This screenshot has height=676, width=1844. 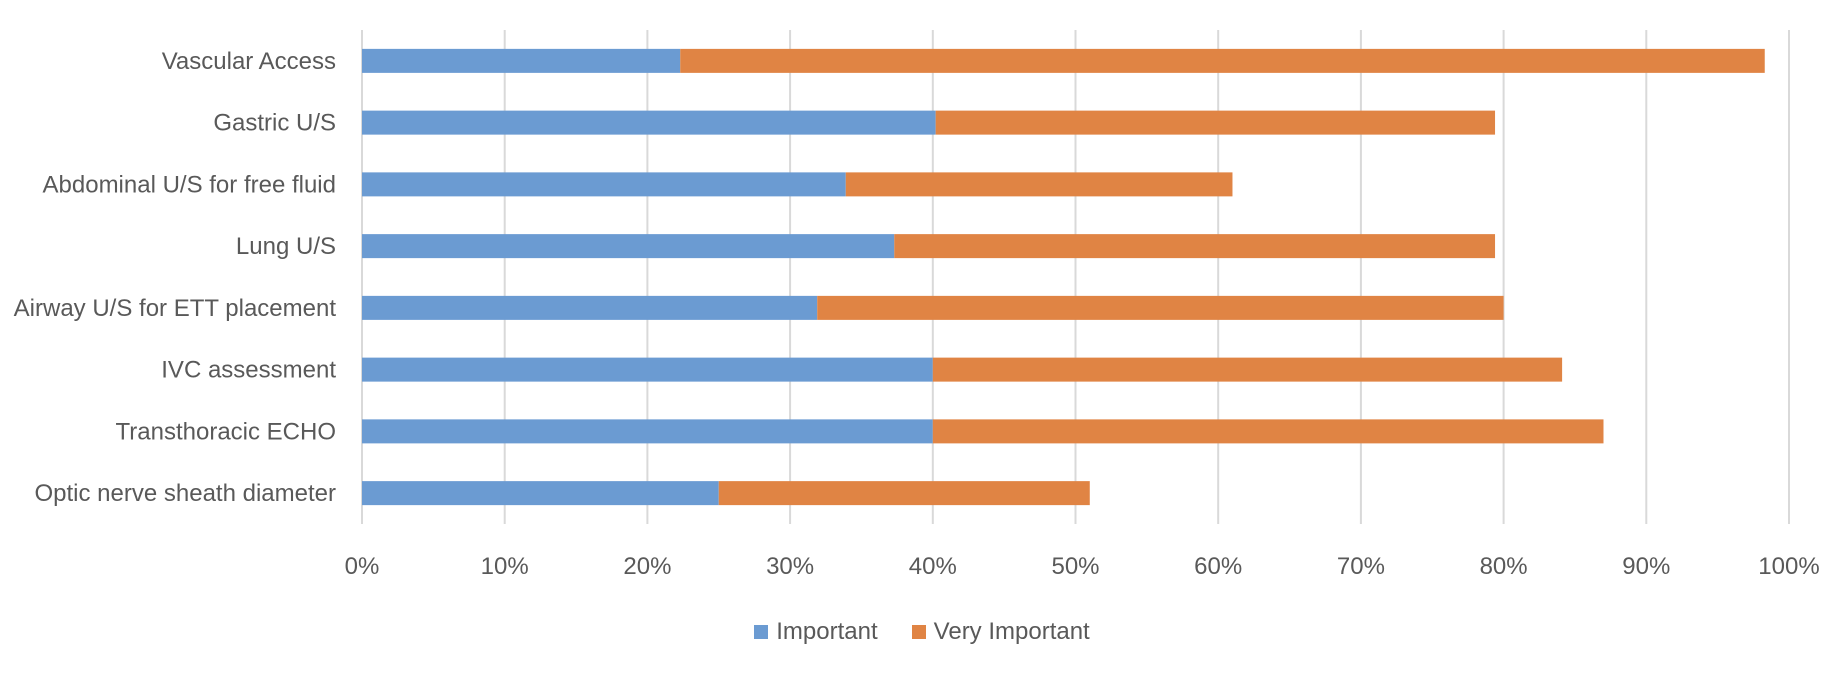 What do you see at coordinates (1075, 566) in the screenshot?
I see `x-tick-label: 50%` at bounding box center [1075, 566].